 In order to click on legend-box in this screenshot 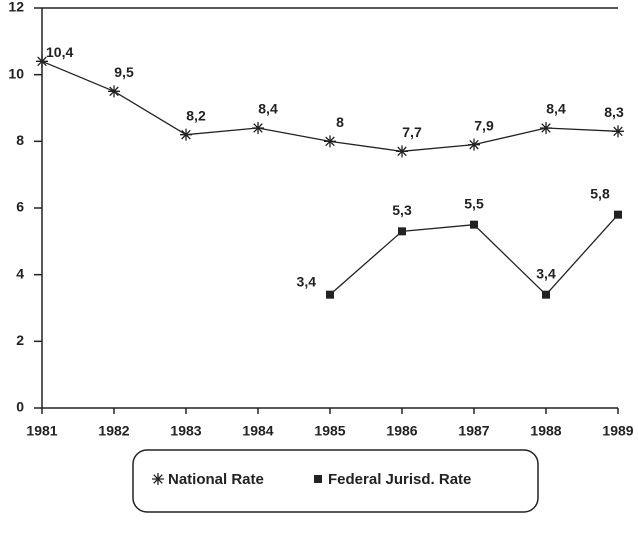, I will do `click(335, 481)`.